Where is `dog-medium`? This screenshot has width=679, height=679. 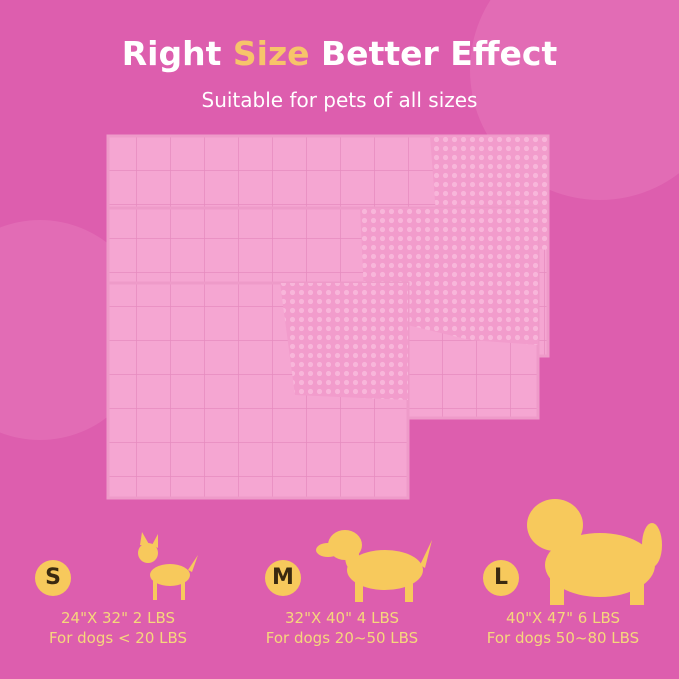 dog-medium is located at coordinates (374, 566).